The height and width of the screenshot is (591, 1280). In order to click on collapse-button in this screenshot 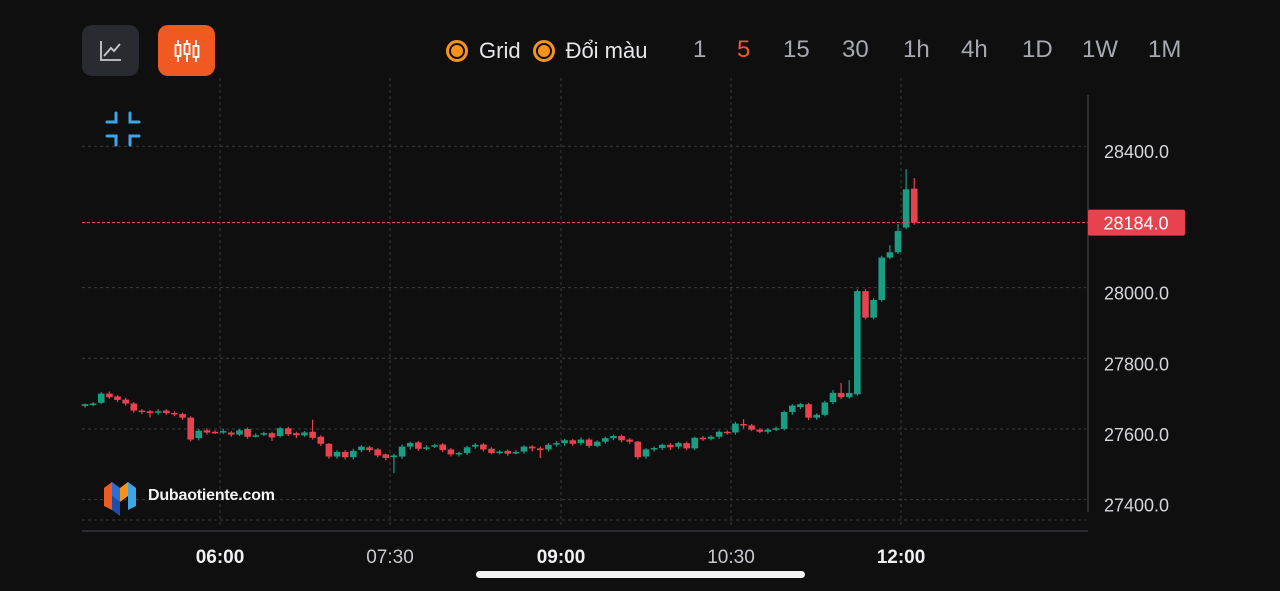, I will do `click(123, 129)`.